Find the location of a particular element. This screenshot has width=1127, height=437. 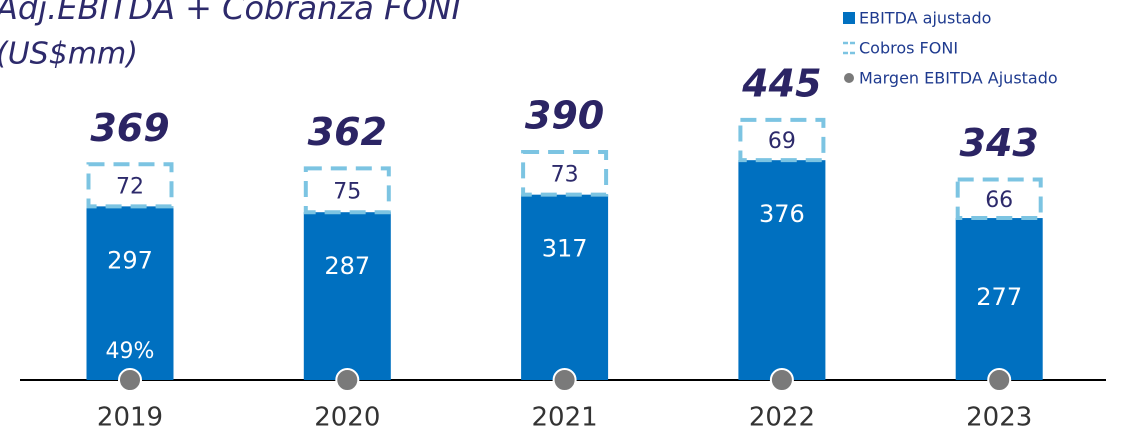

chart-title: Adj.EBITDA + Cobranza FONI is located at coordinates (230, 13).